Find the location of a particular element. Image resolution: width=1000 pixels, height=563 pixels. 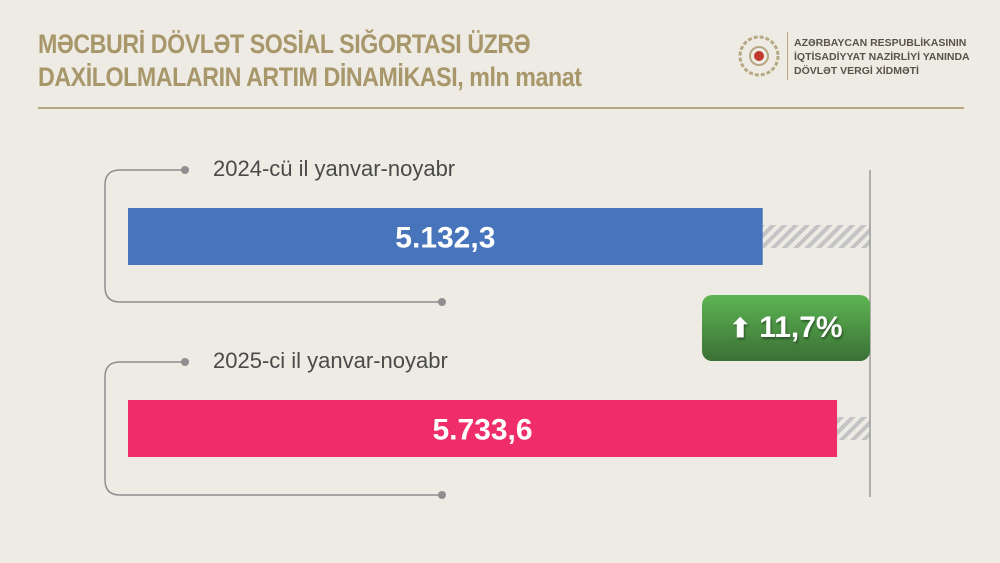

data-label-0: 5.132,3 is located at coordinates (445, 238).